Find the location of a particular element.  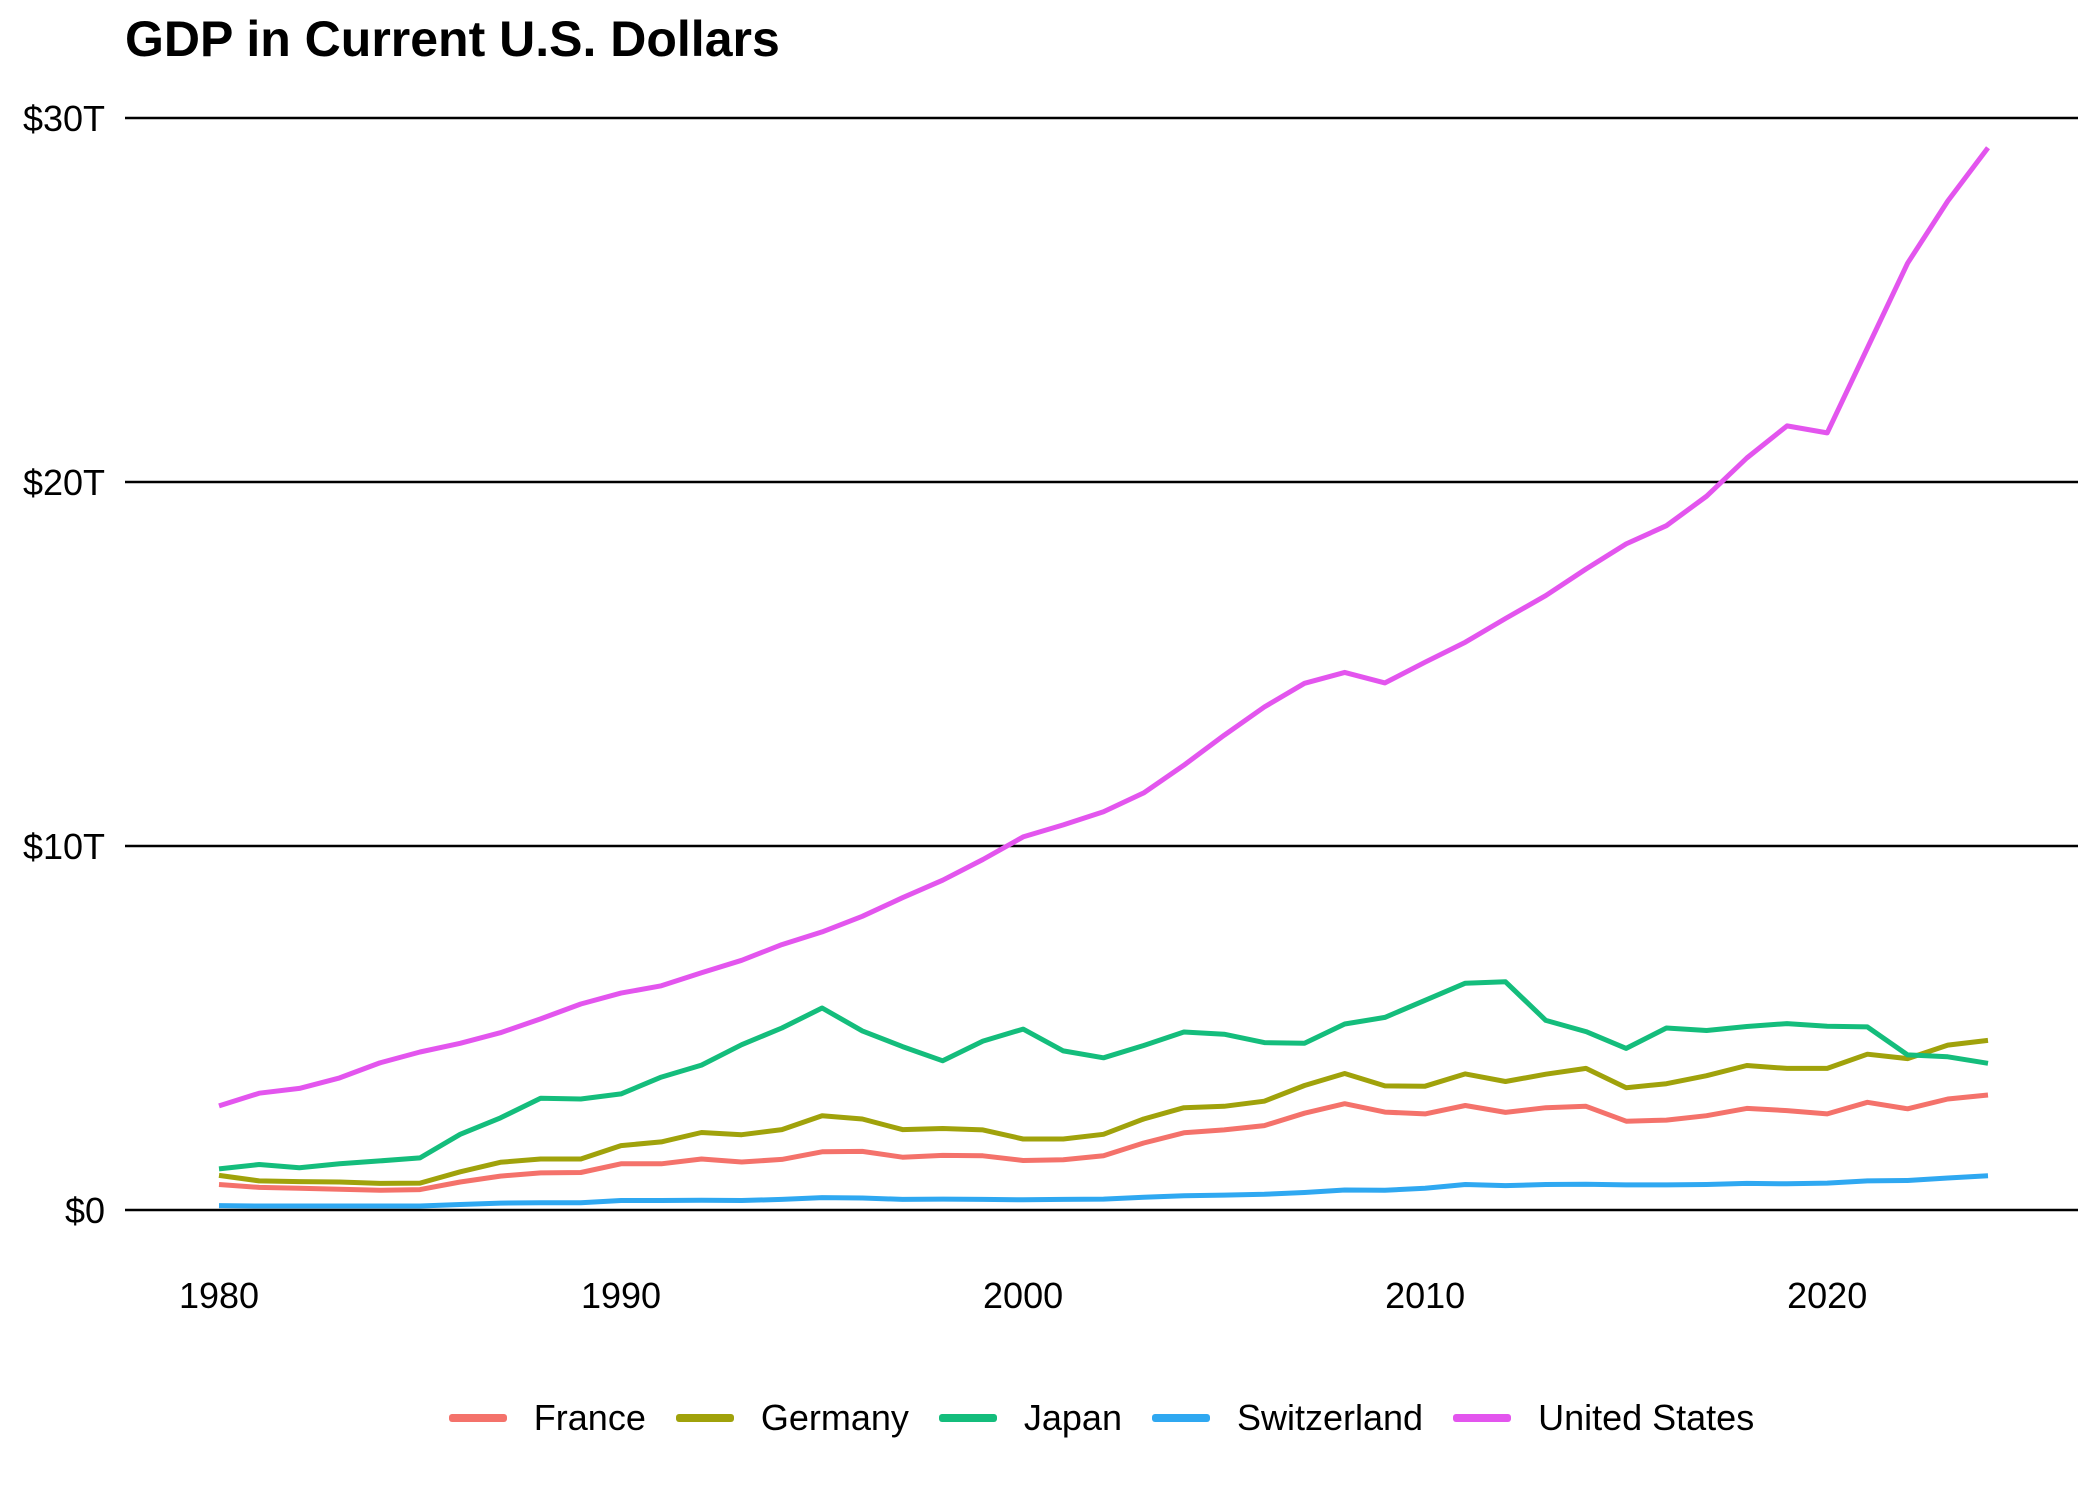

x-axis-tick-label: 2010 is located at coordinates (1425, 1295).